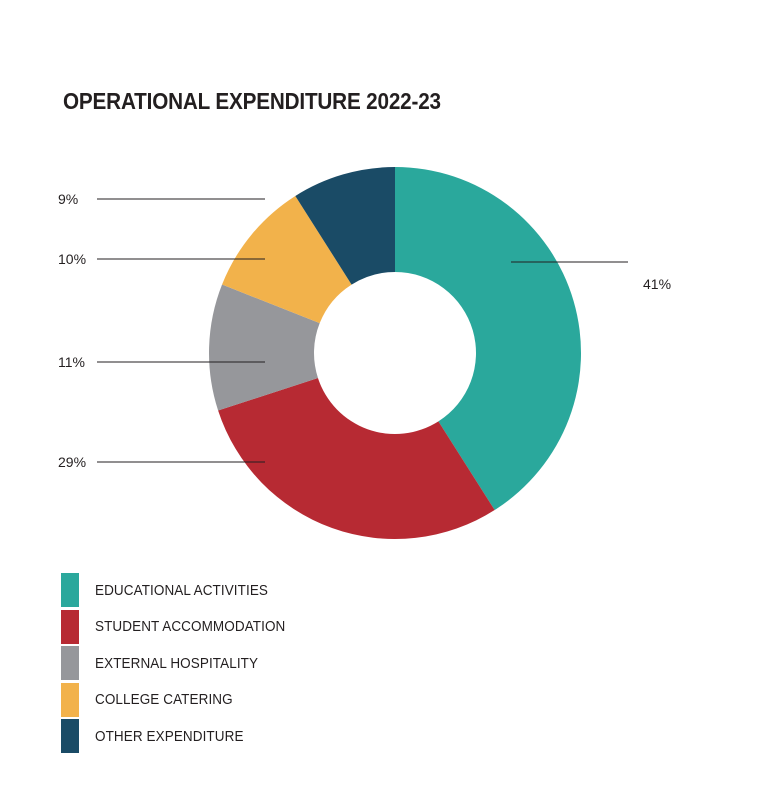 The width and height of the screenshot is (764, 786). Describe the element at coordinates (177, 663) in the screenshot. I see `legend-label: EXTERNAL HOSPITALITY` at that location.